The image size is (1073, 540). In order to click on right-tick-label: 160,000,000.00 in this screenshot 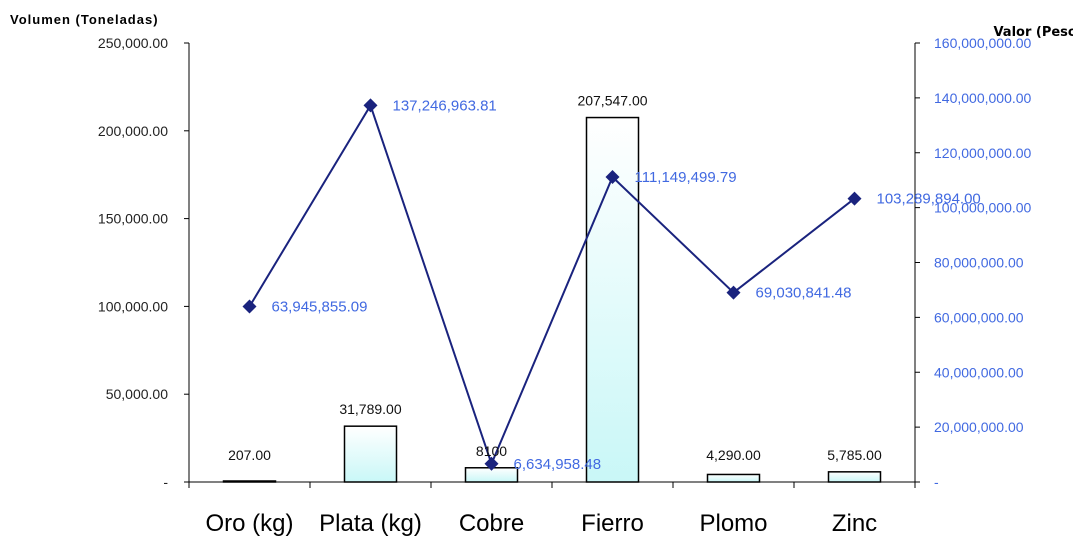, I will do `click(983, 43)`.